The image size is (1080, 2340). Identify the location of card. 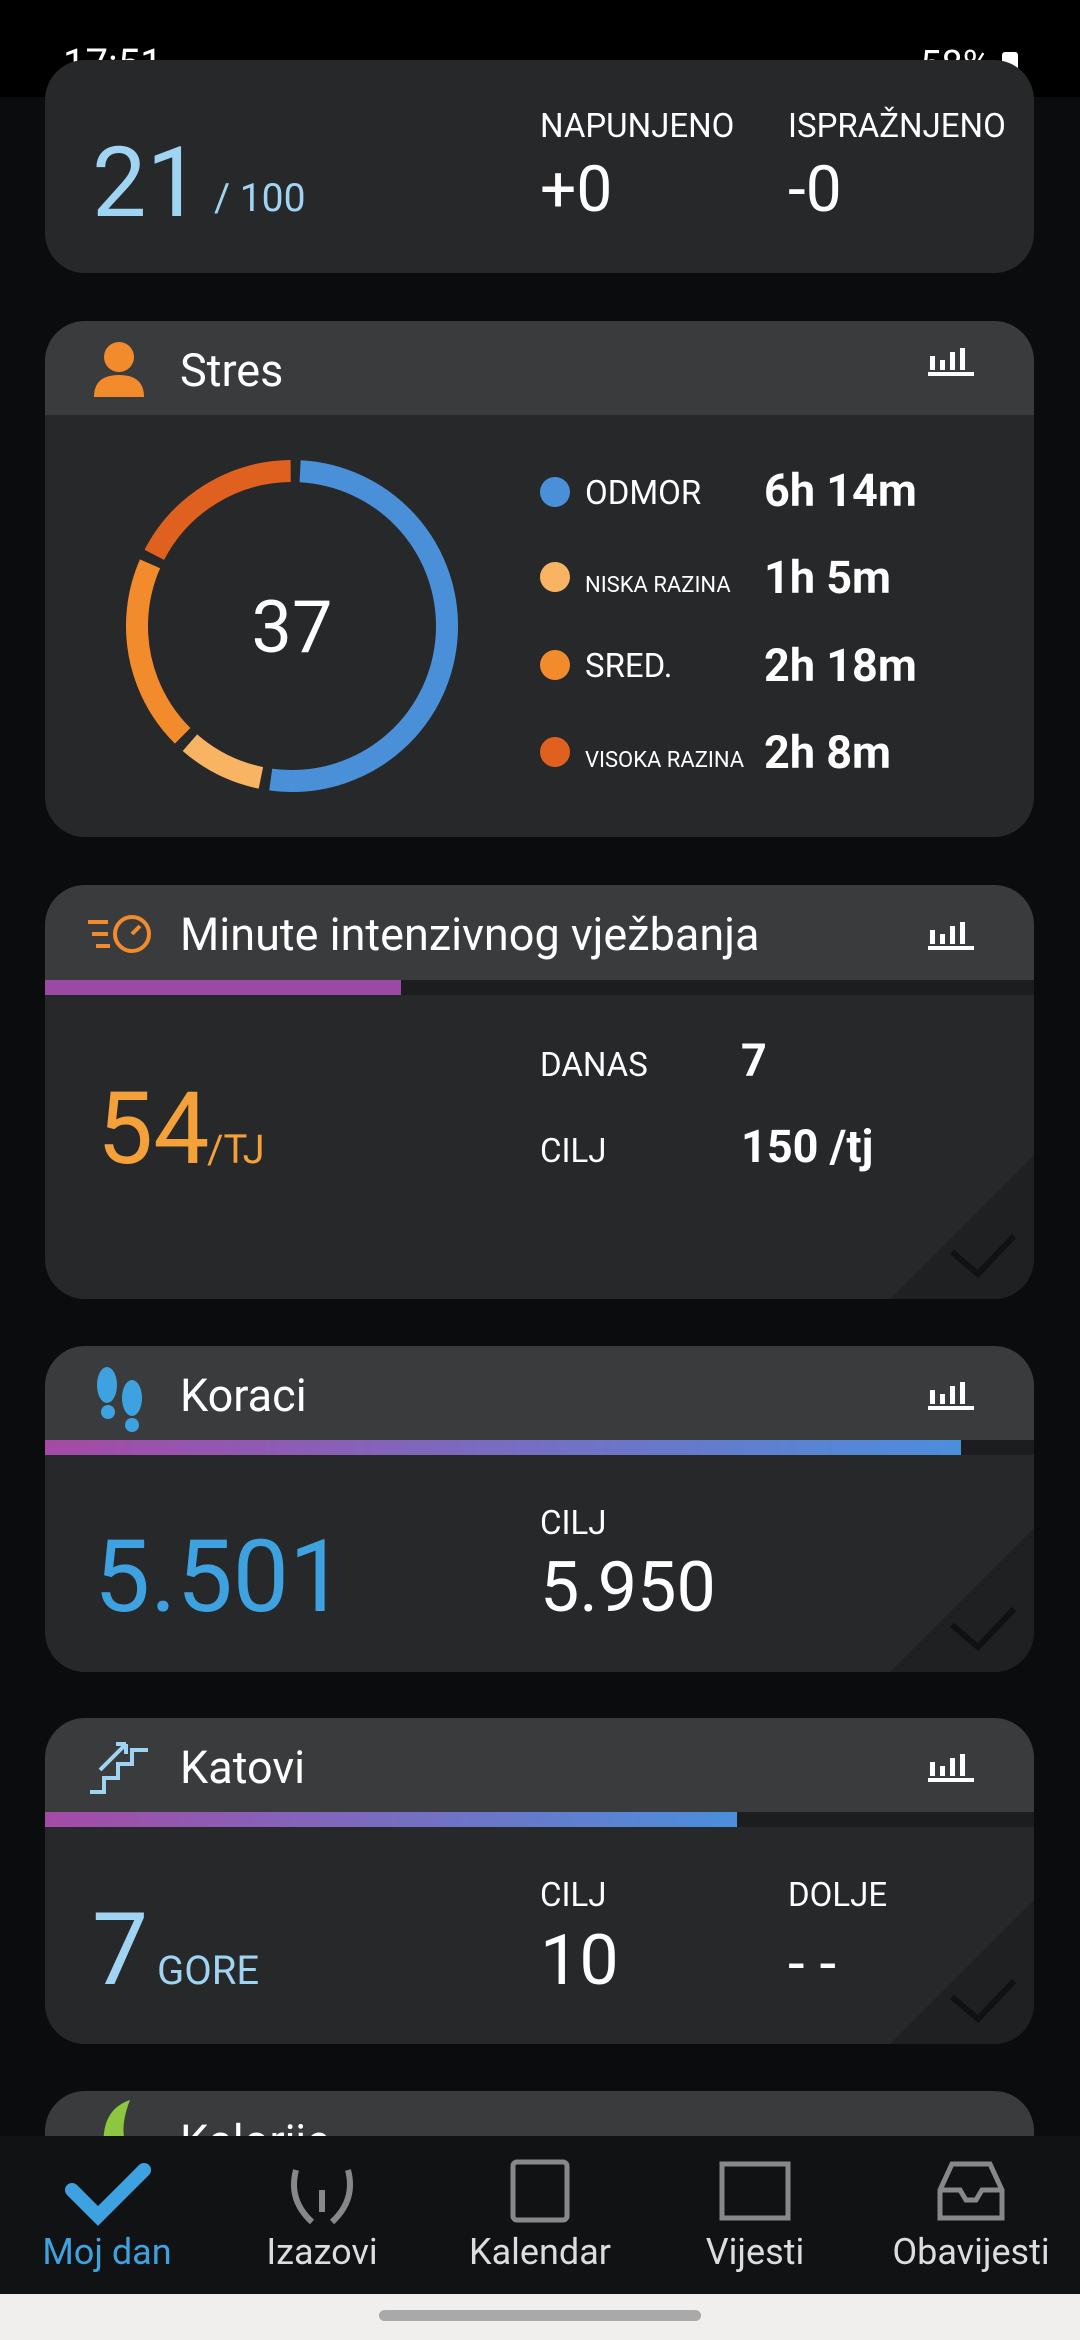
(539, 166).